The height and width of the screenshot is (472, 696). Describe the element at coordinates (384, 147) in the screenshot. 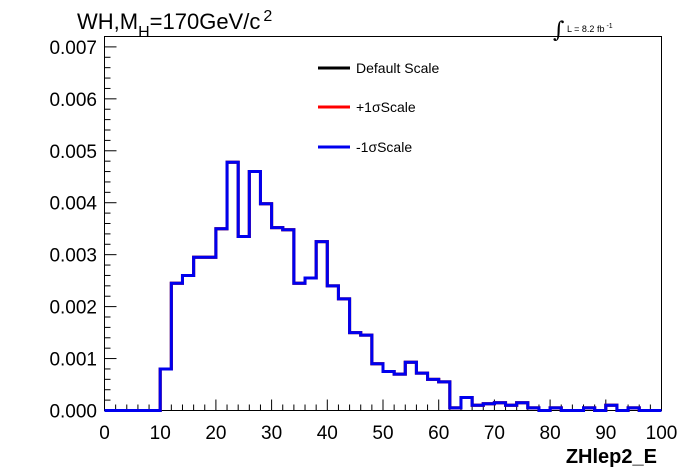

I see `legend-label: -1σScale` at that location.